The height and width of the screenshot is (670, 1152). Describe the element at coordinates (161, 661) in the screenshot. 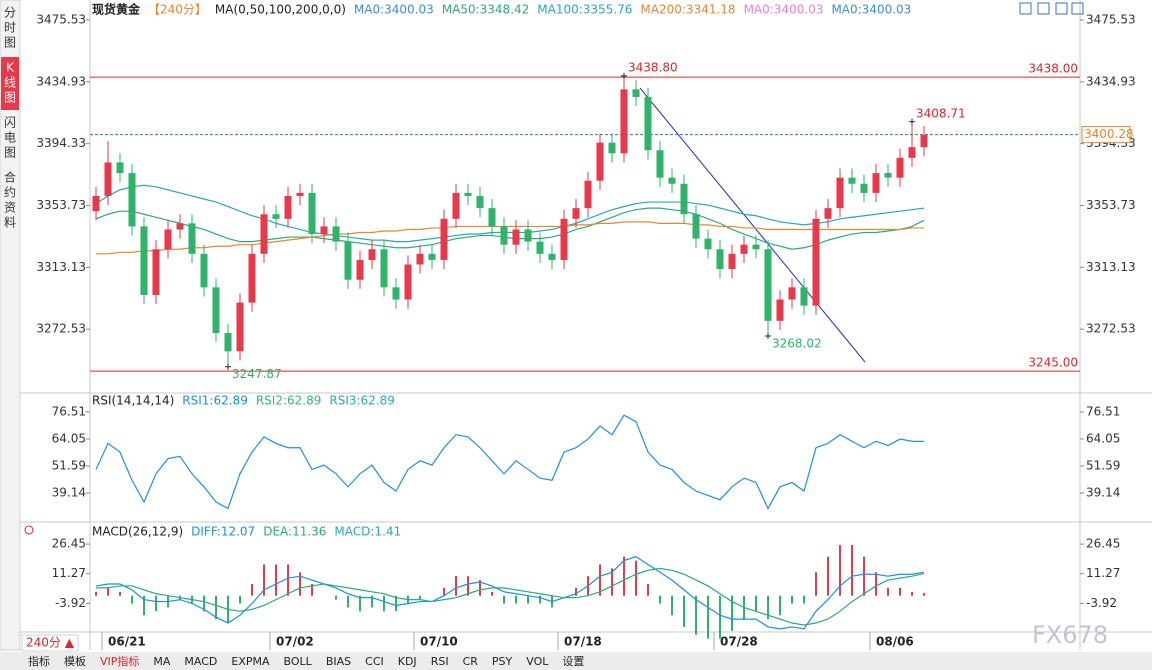

I see `toolbar-item: MA` at that location.